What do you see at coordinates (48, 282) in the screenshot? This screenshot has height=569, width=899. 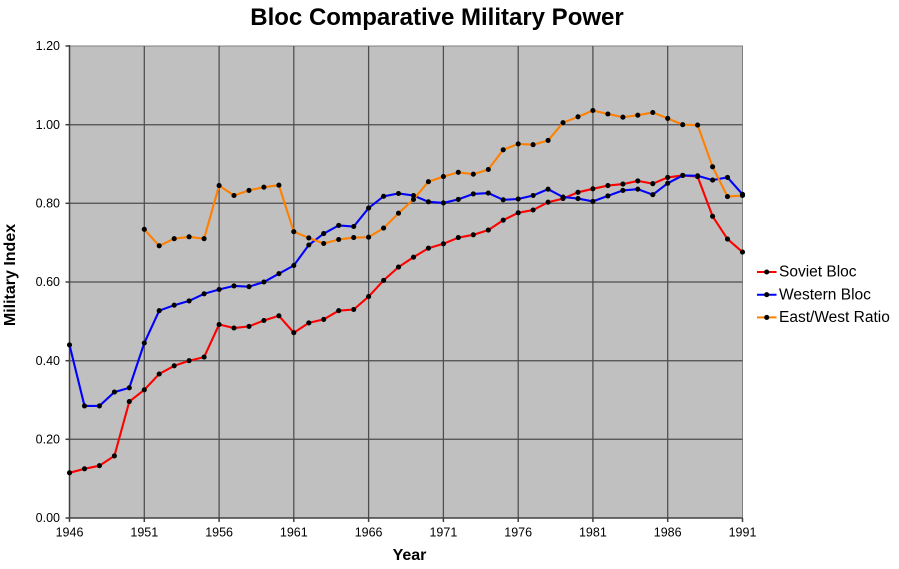 I see `svg-text: 0.60` at bounding box center [48, 282].